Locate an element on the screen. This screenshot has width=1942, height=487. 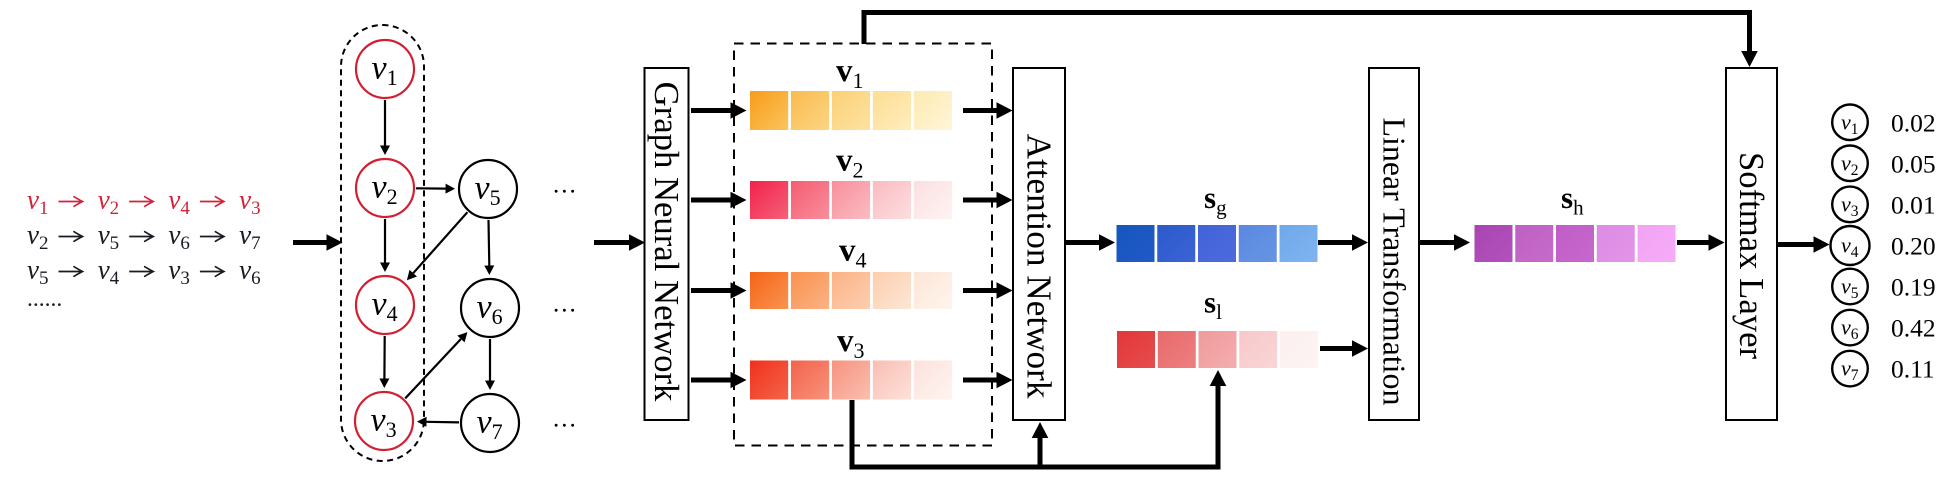
svg-text: Linear Transformation is located at coordinates (1394, 262).